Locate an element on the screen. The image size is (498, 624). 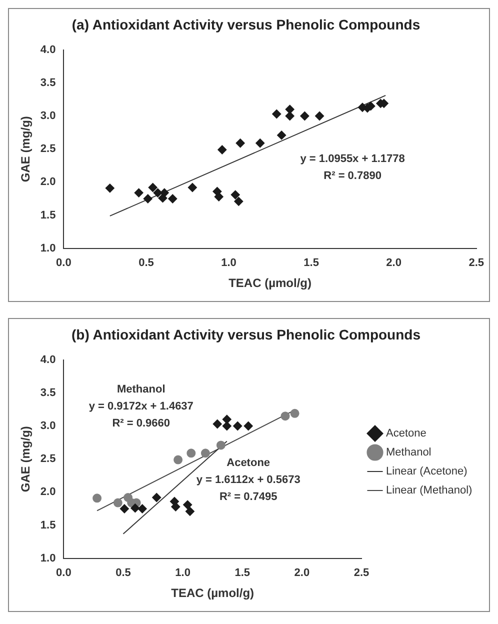
annotation: Methanol is located at coordinates (141, 390).